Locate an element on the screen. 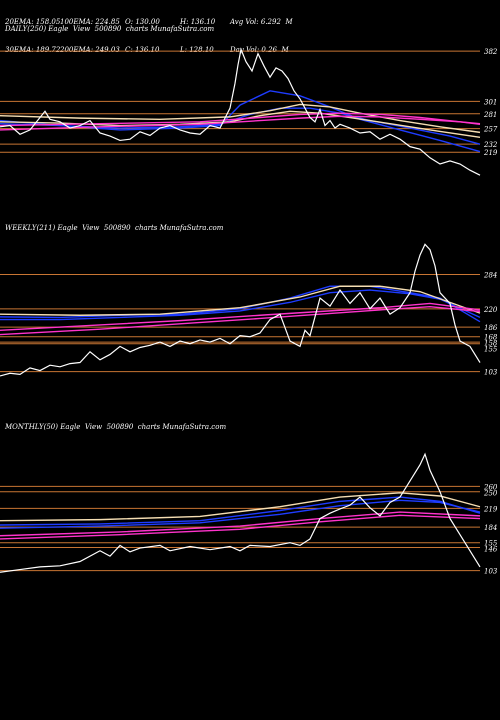 This screenshot has height=720, width=500. indicator-row1-1: 100EMA: 224.85 is located at coordinates (90, 22).